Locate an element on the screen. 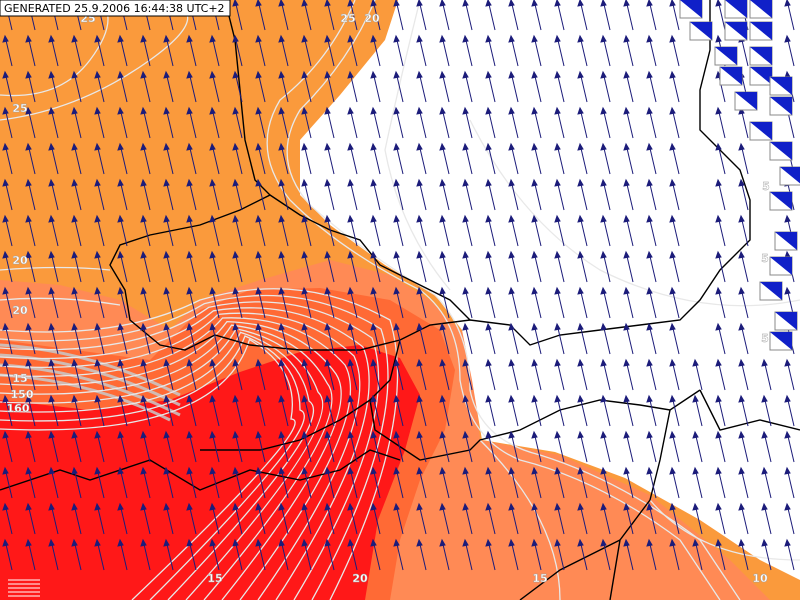  hatched-zone is located at coordinates (90, 382).